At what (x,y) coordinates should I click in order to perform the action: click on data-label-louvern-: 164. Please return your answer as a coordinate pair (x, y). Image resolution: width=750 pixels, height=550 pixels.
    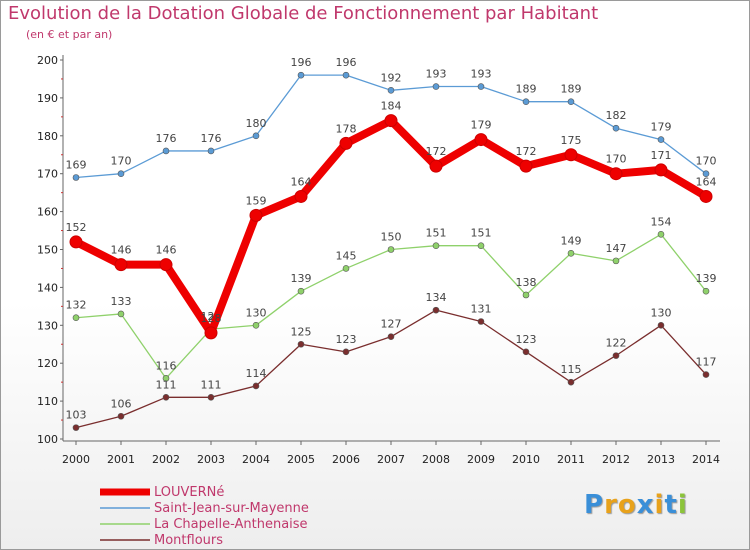
    Looking at the image, I should click on (301, 181).